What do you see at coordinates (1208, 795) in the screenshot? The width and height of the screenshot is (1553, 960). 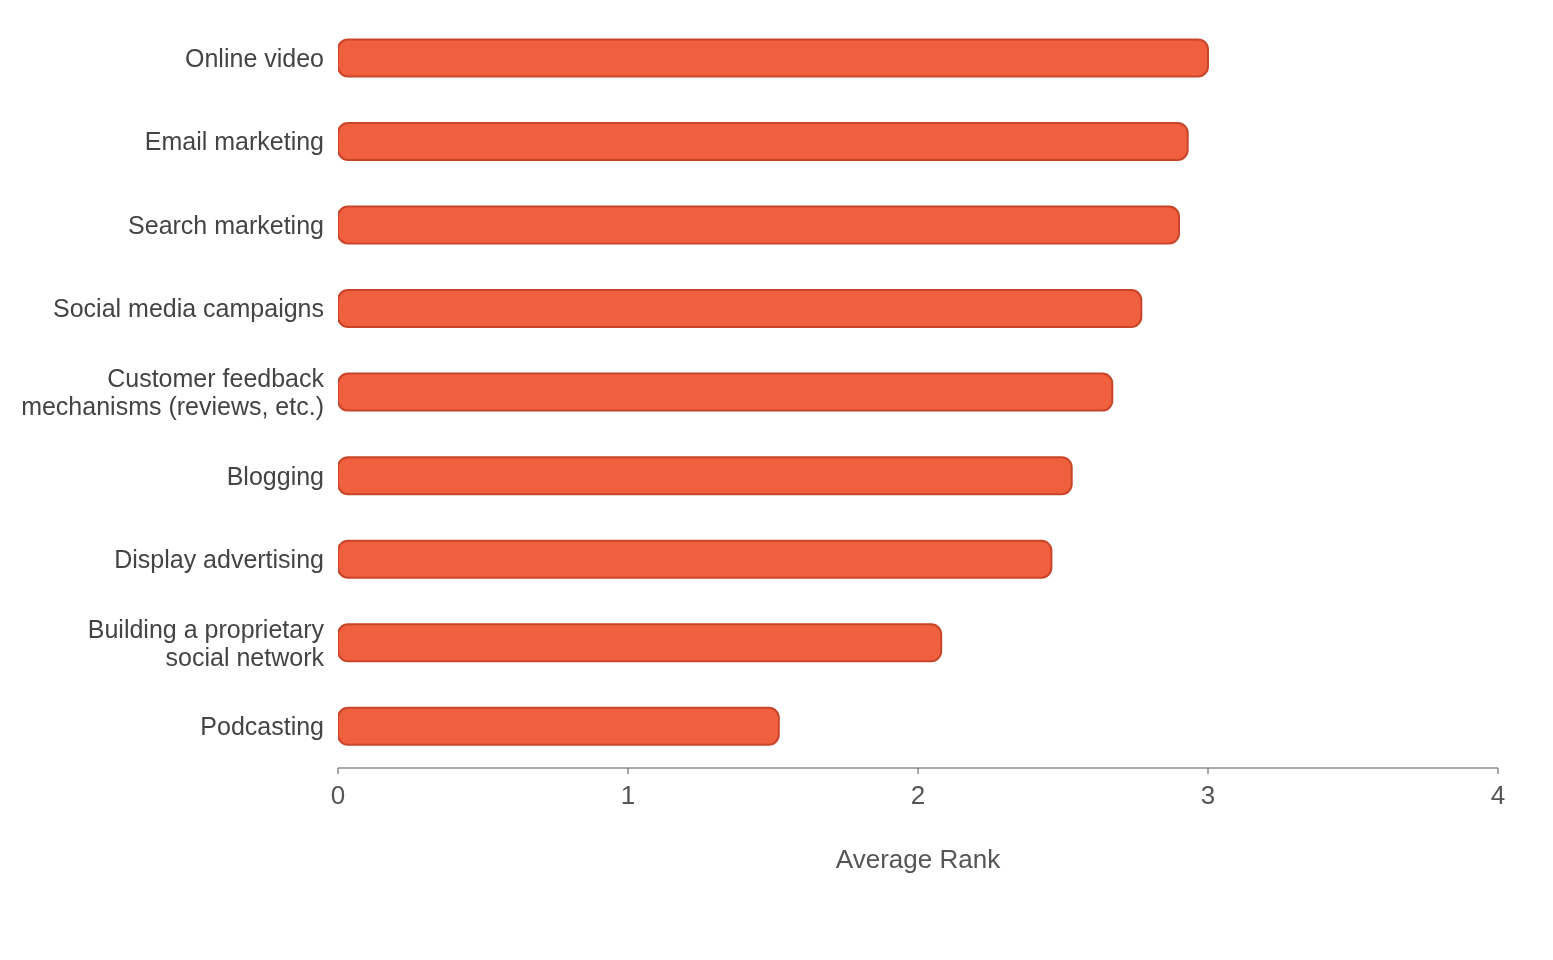 I see `x-tick-label: 3` at bounding box center [1208, 795].